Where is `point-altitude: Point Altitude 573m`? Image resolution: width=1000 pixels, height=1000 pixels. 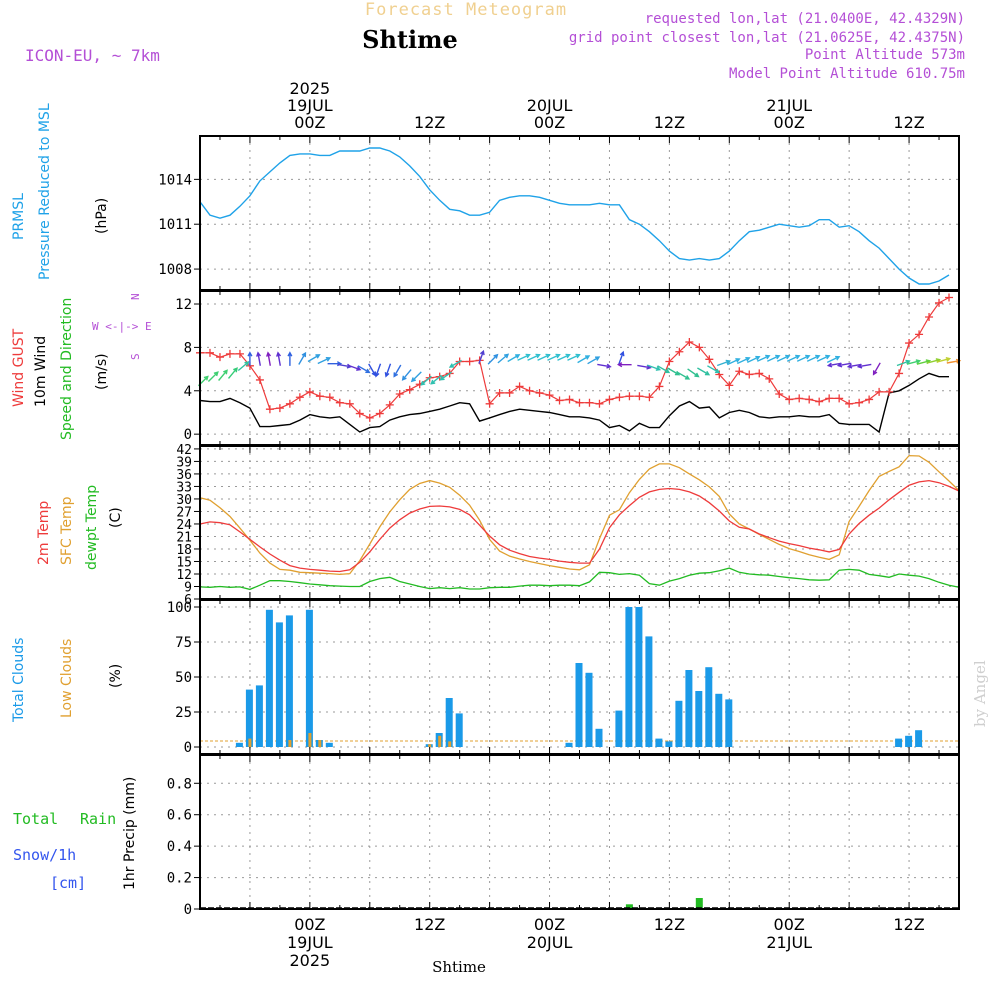 point-altitude: Point Altitude 573m is located at coordinates (885, 55).